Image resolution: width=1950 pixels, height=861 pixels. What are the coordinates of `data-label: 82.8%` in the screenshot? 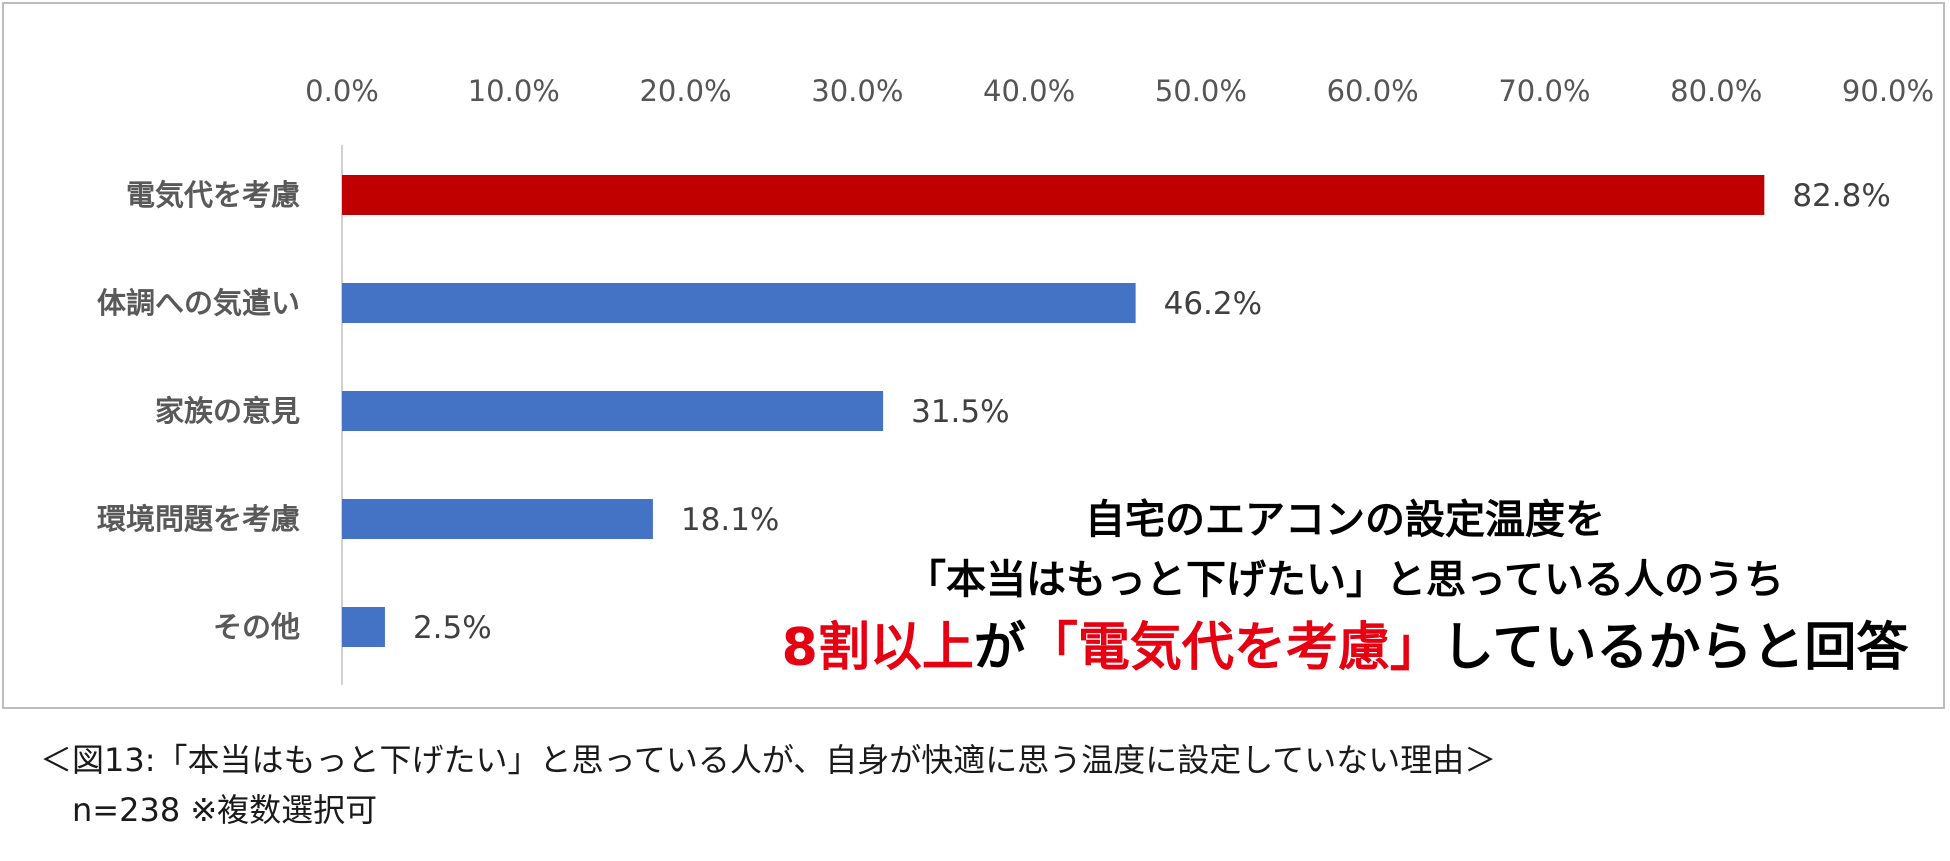 It's located at (1841, 196).